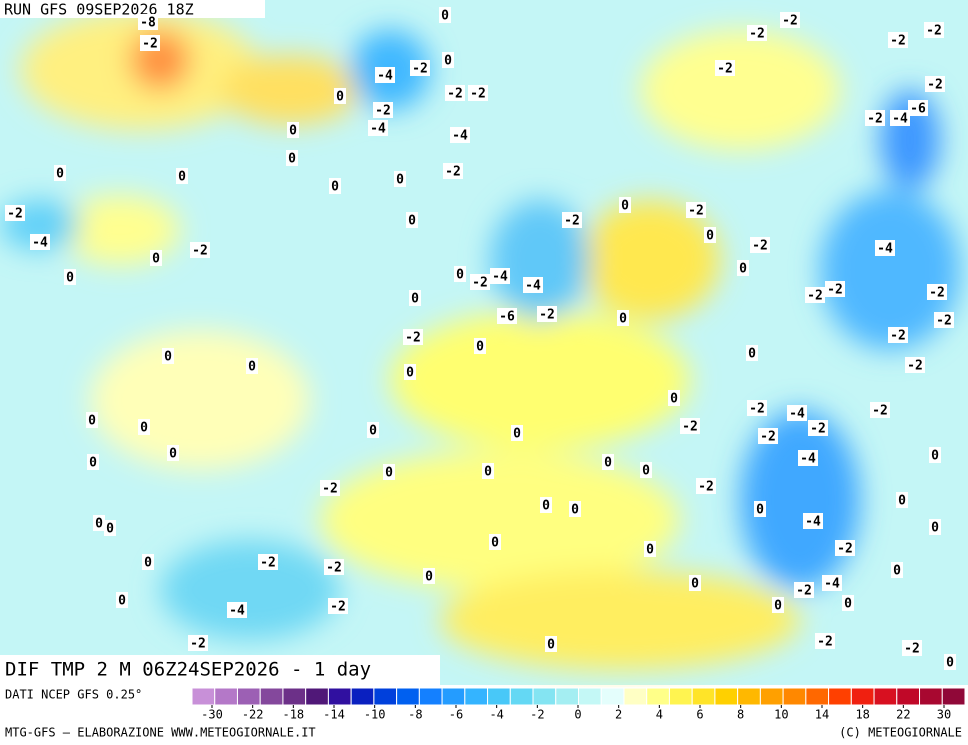  I want to click on footer-right: (C) METEOGIORNALE, so click(900, 733).